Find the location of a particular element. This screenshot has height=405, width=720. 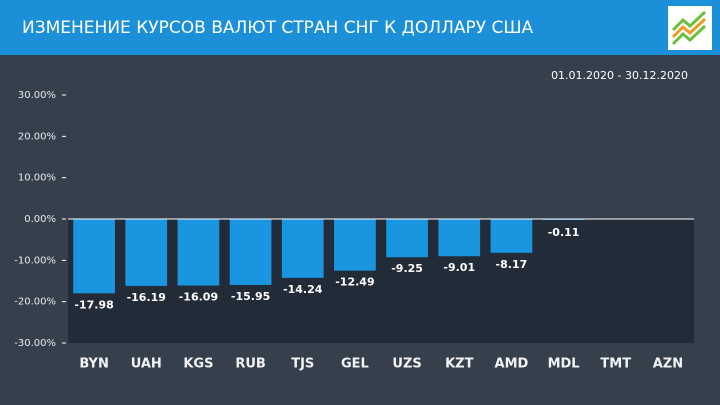

value-label: -14.24 is located at coordinates (303, 289).